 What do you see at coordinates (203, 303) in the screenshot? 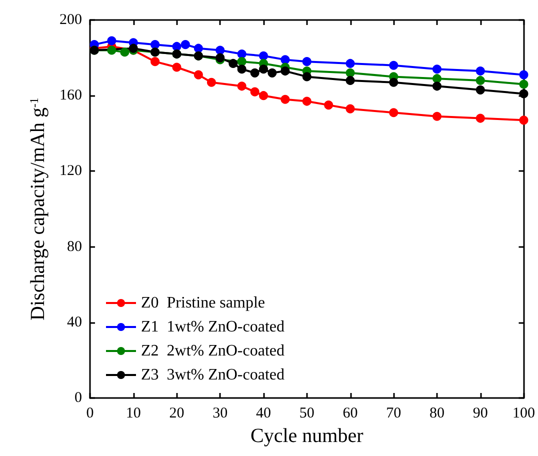
I see `legend-label: Z0 Pristine sample` at bounding box center [203, 303].